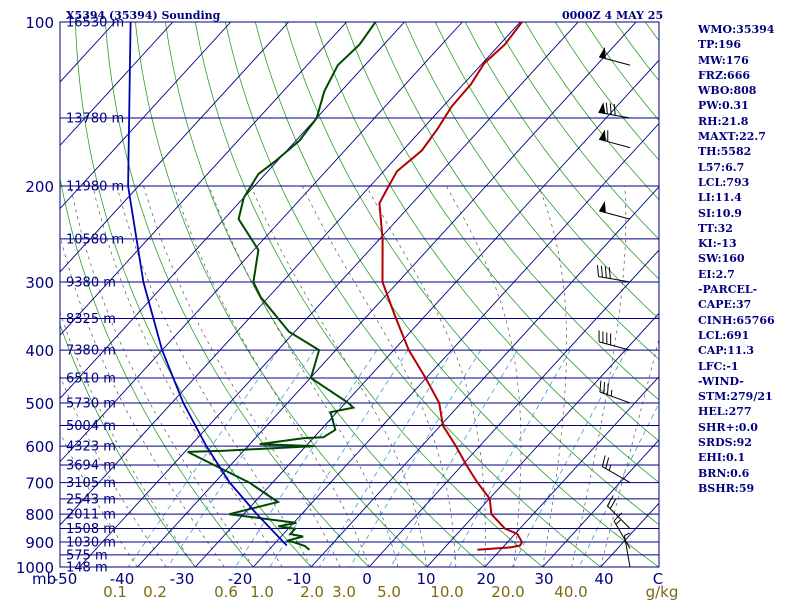 The height and width of the screenshot is (600, 800). I want to click on height-label: 2543 m, so click(91, 499).